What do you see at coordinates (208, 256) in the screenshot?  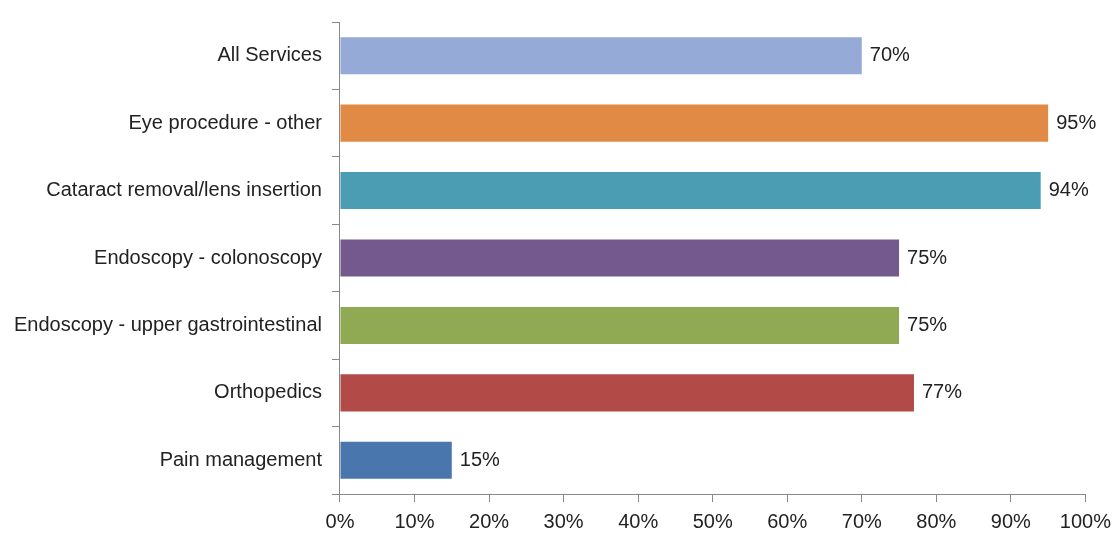 I see `y-tick-label: Endoscopy - colonoscopy` at bounding box center [208, 256].